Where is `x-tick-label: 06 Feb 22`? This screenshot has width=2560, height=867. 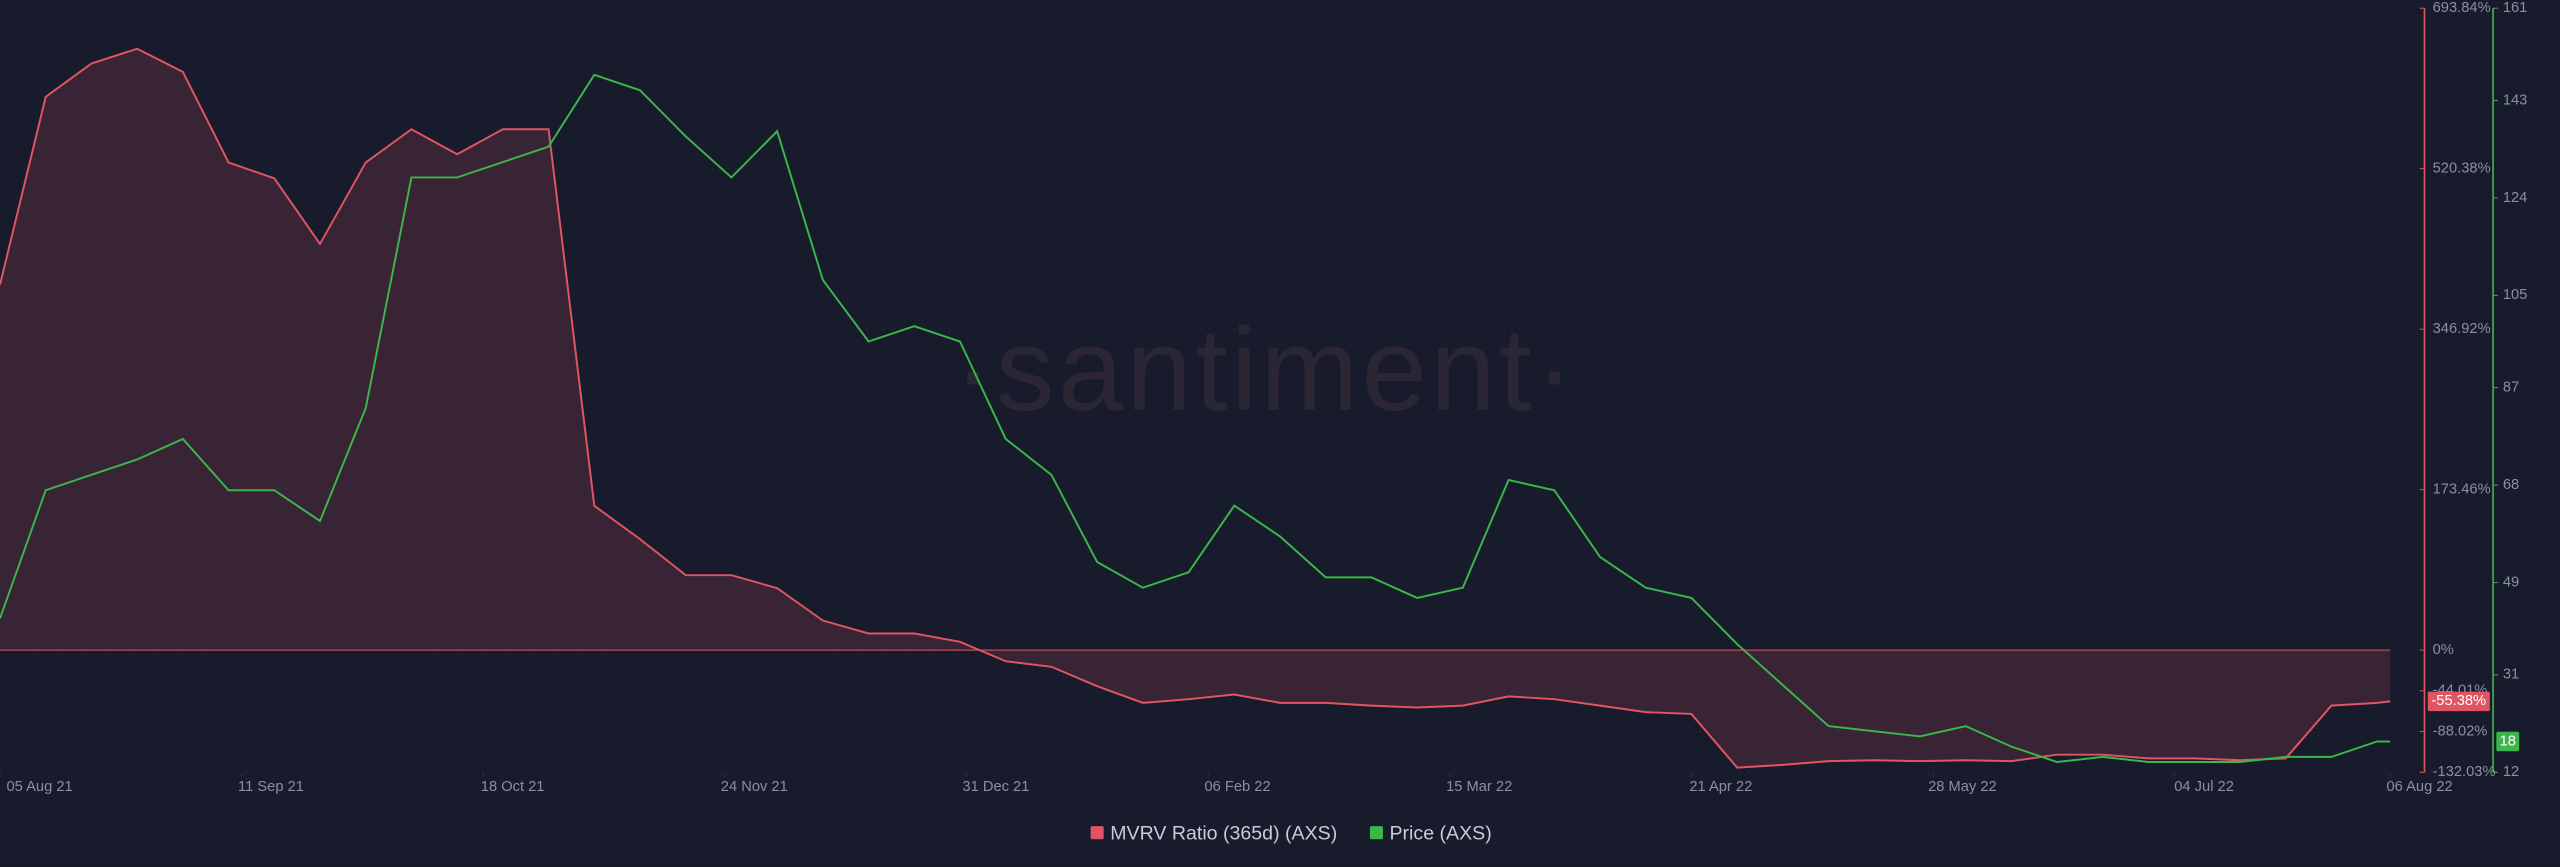 x-tick-label: 06 Feb 22 is located at coordinates (1237, 787).